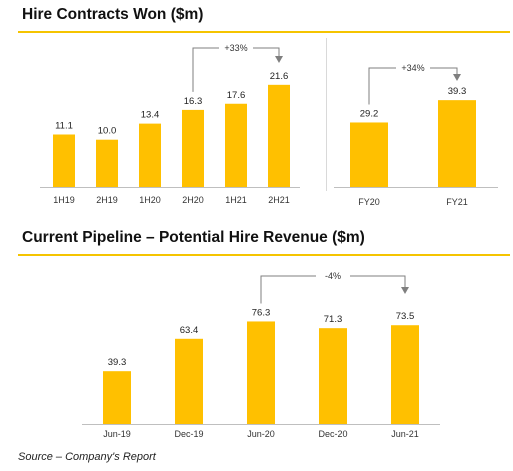 The width and height of the screenshot is (513, 471). Describe the element at coordinates (457, 202) in the screenshot. I see `tick-label-fy21: FY21` at that location.